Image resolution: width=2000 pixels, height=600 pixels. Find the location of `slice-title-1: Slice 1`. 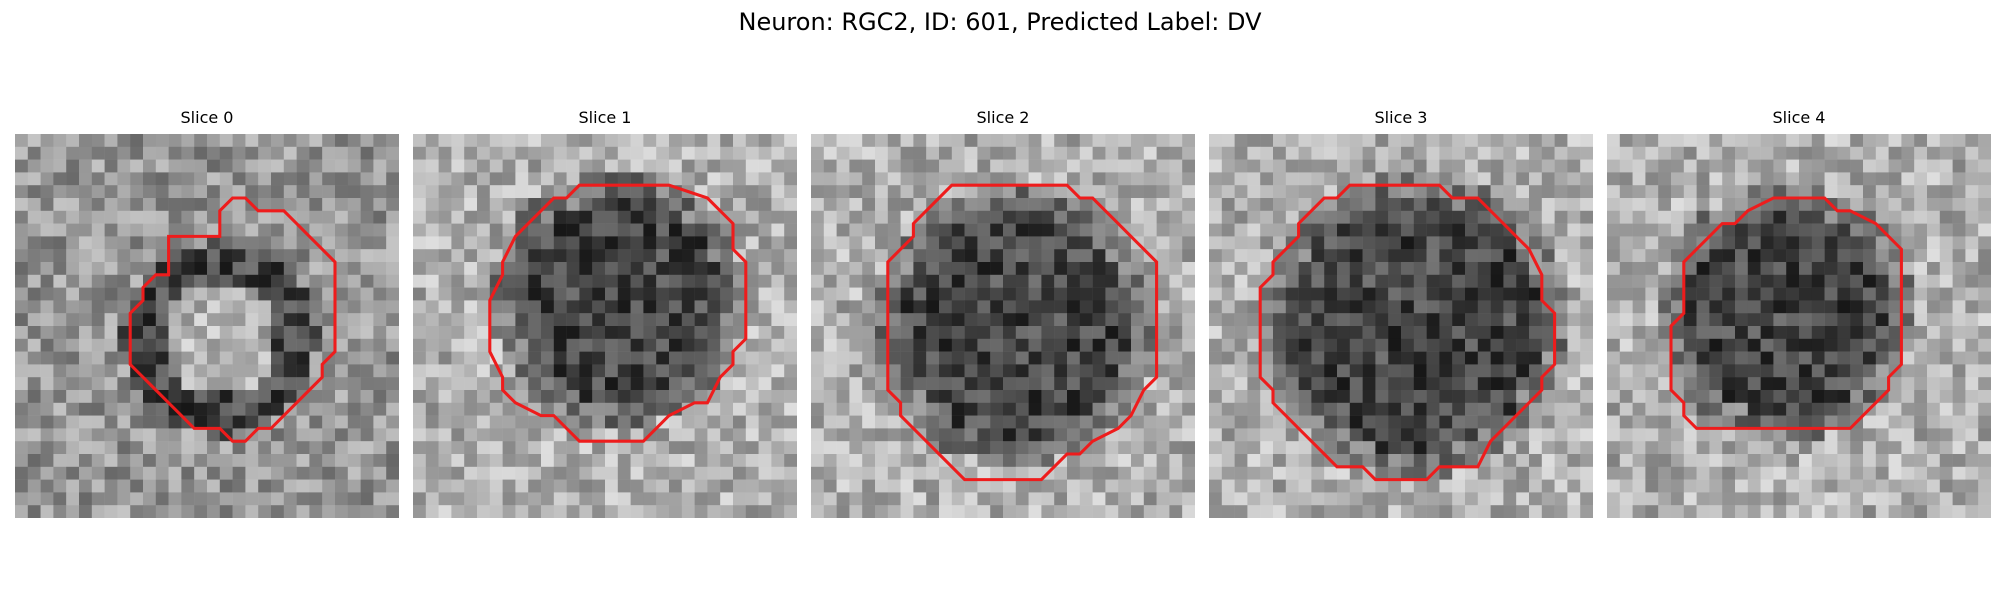

slice-title-1: Slice 1 is located at coordinates (605, 117).